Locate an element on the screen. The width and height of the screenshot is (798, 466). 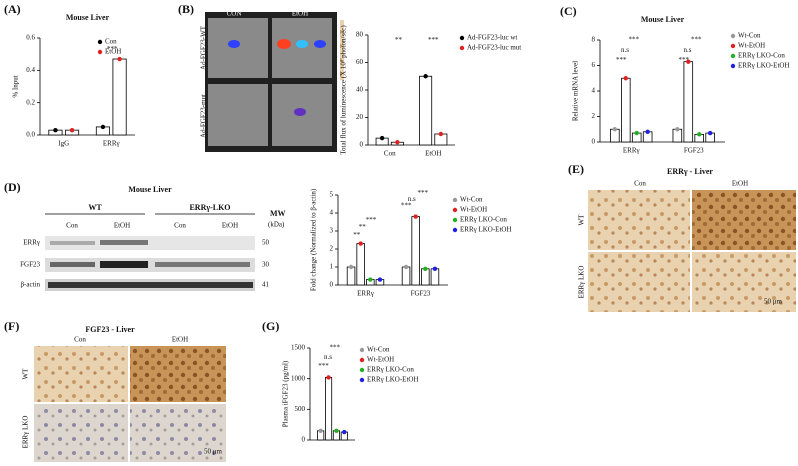
y-tick-label: 6 is located at coordinates (594, 65).